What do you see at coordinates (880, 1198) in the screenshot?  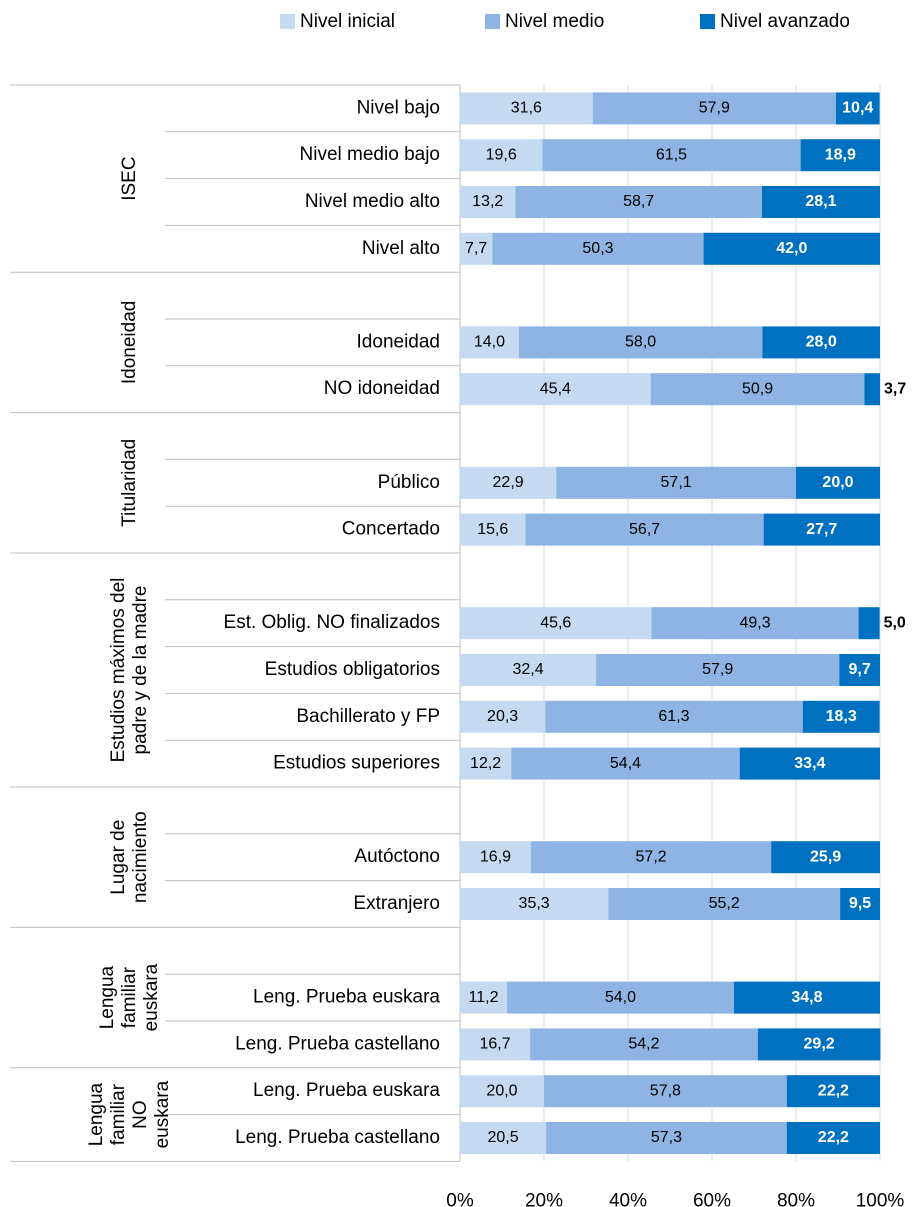 I see `x-tick-label: 100%` at bounding box center [880, 1198].